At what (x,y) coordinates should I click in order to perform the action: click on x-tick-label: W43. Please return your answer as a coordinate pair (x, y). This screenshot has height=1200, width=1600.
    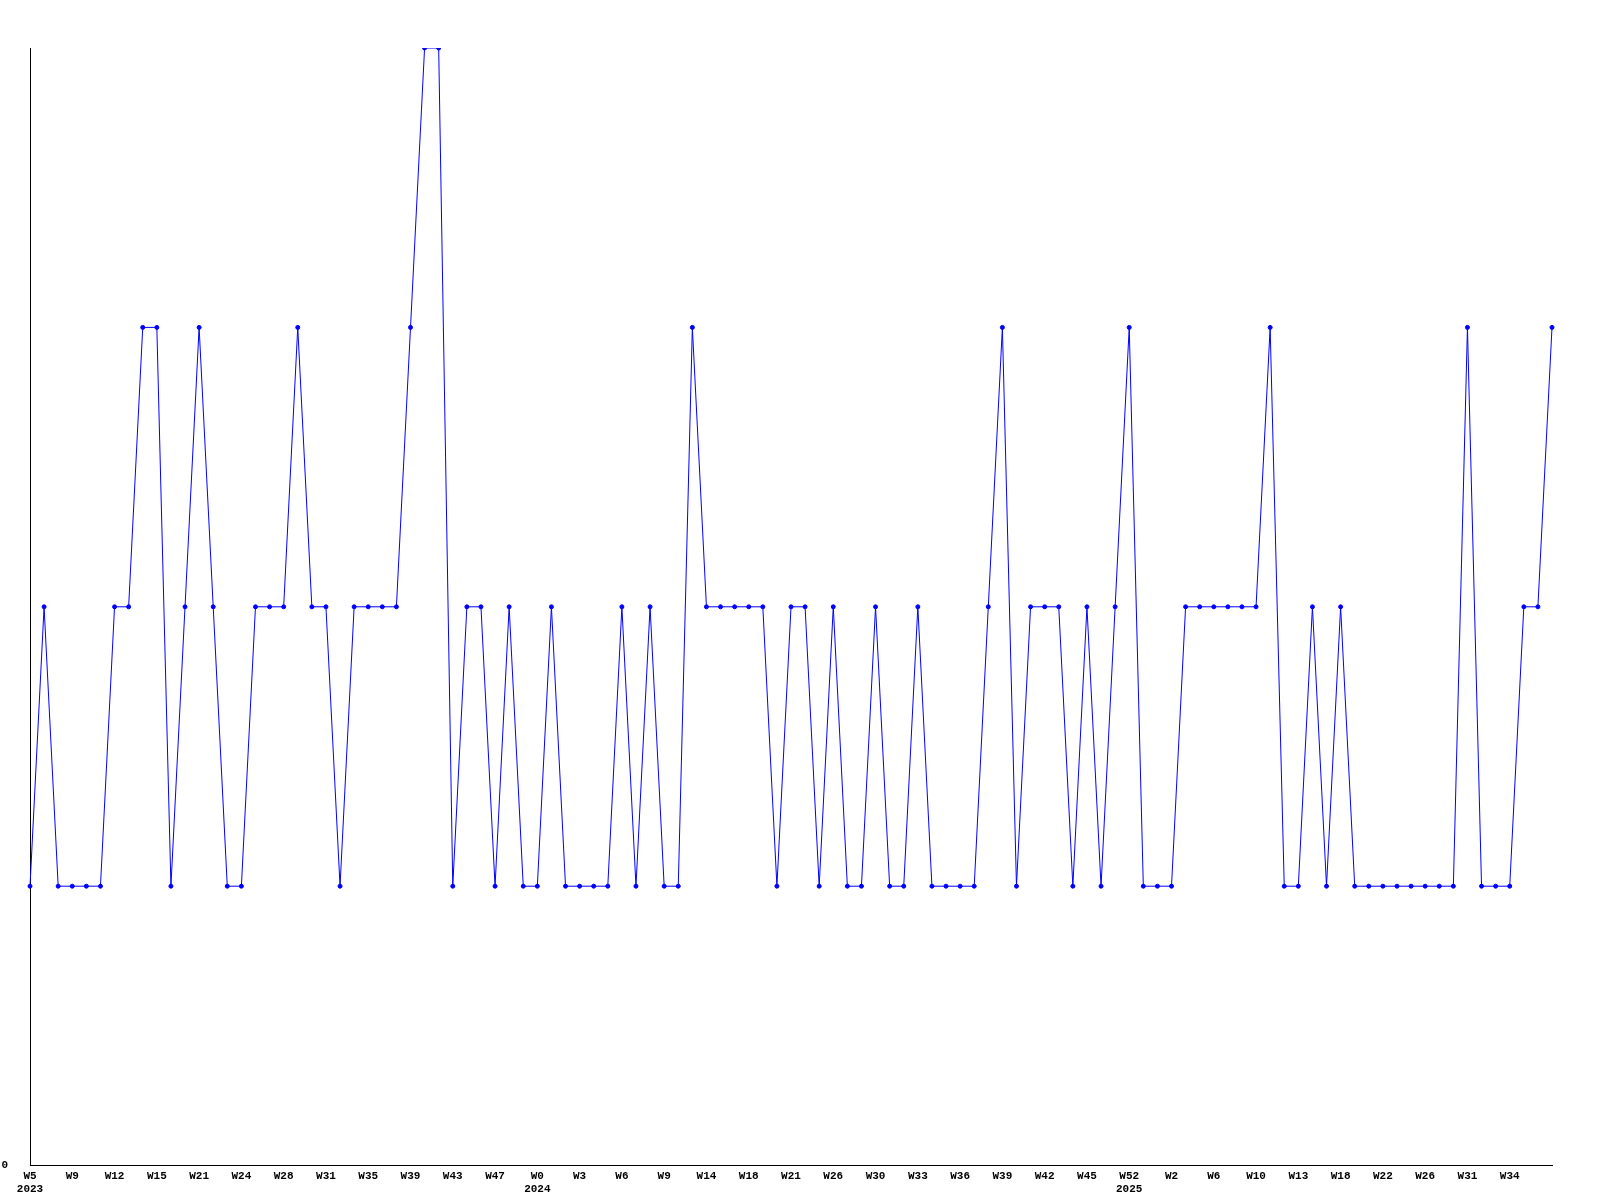
    Looking at the image, I should click on (453, 1175).